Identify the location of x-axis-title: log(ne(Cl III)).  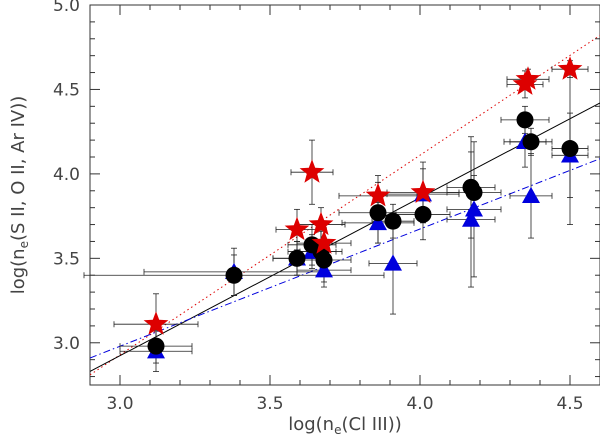
(345, 425).